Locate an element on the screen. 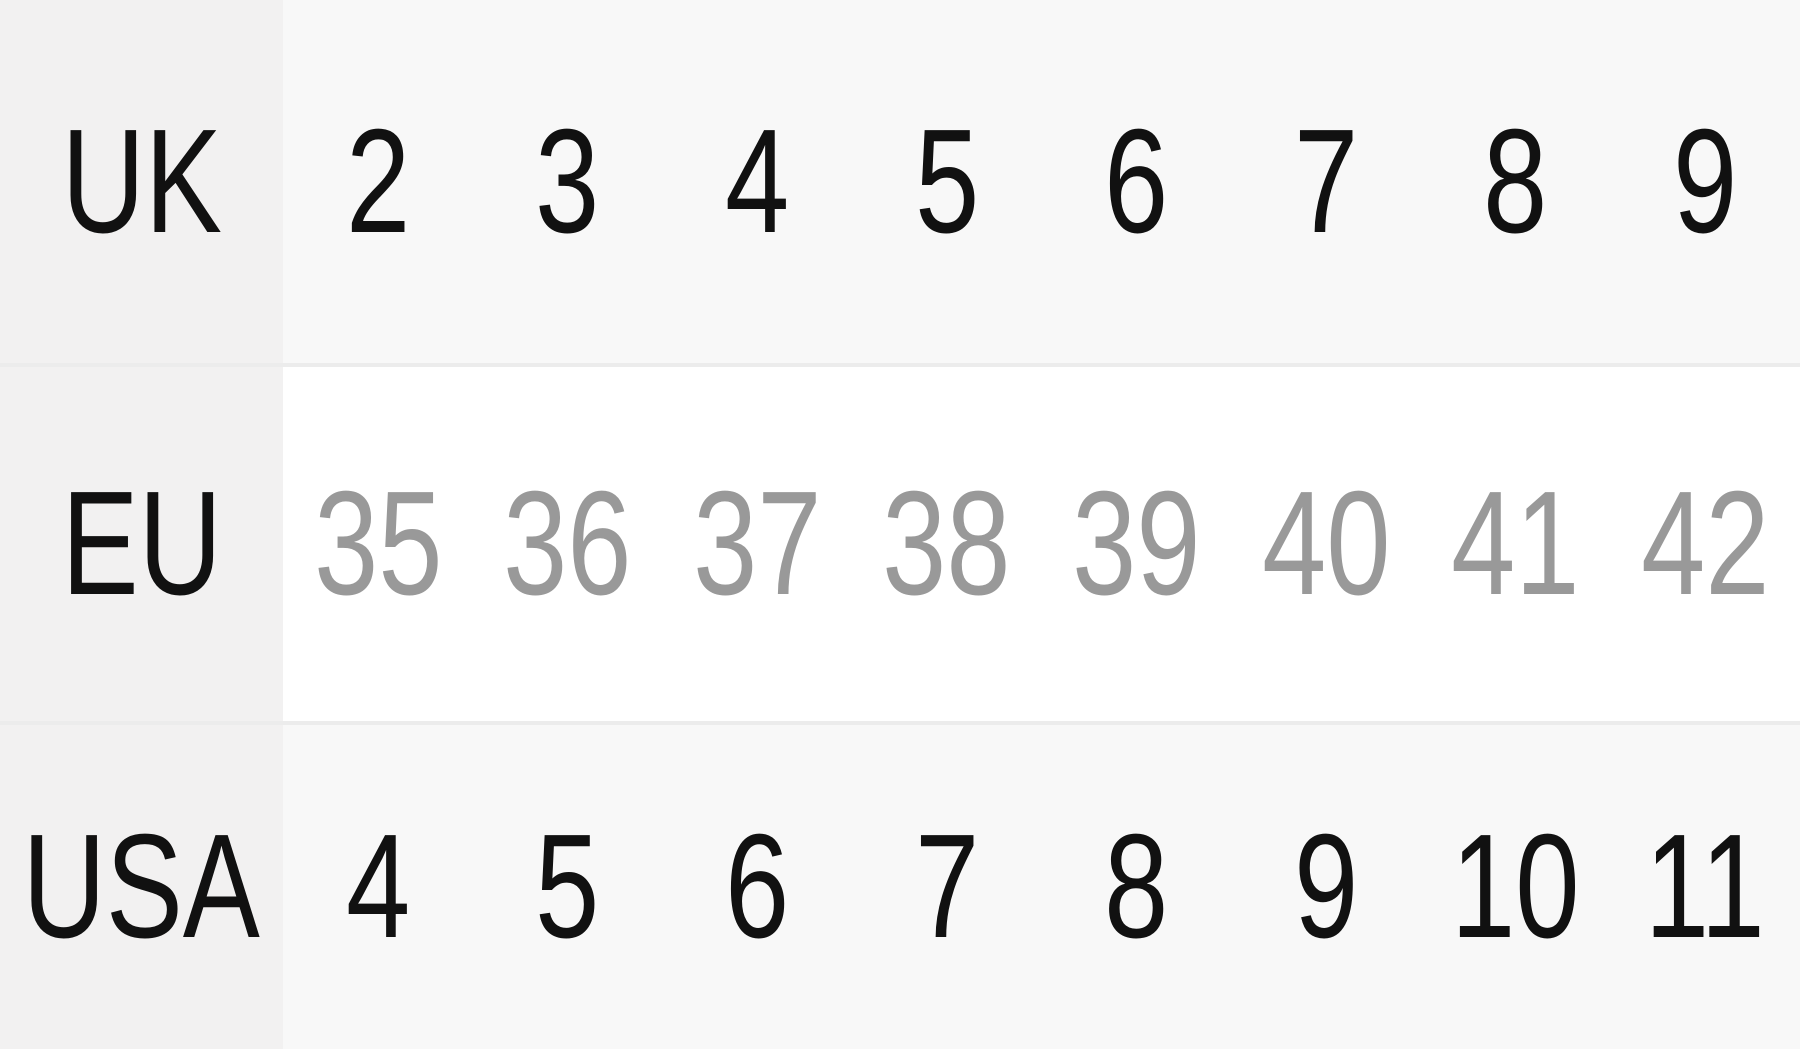 This screenshot has height=1049, width=1800. table-cell: 11 is located at coordinates (1705, 887).